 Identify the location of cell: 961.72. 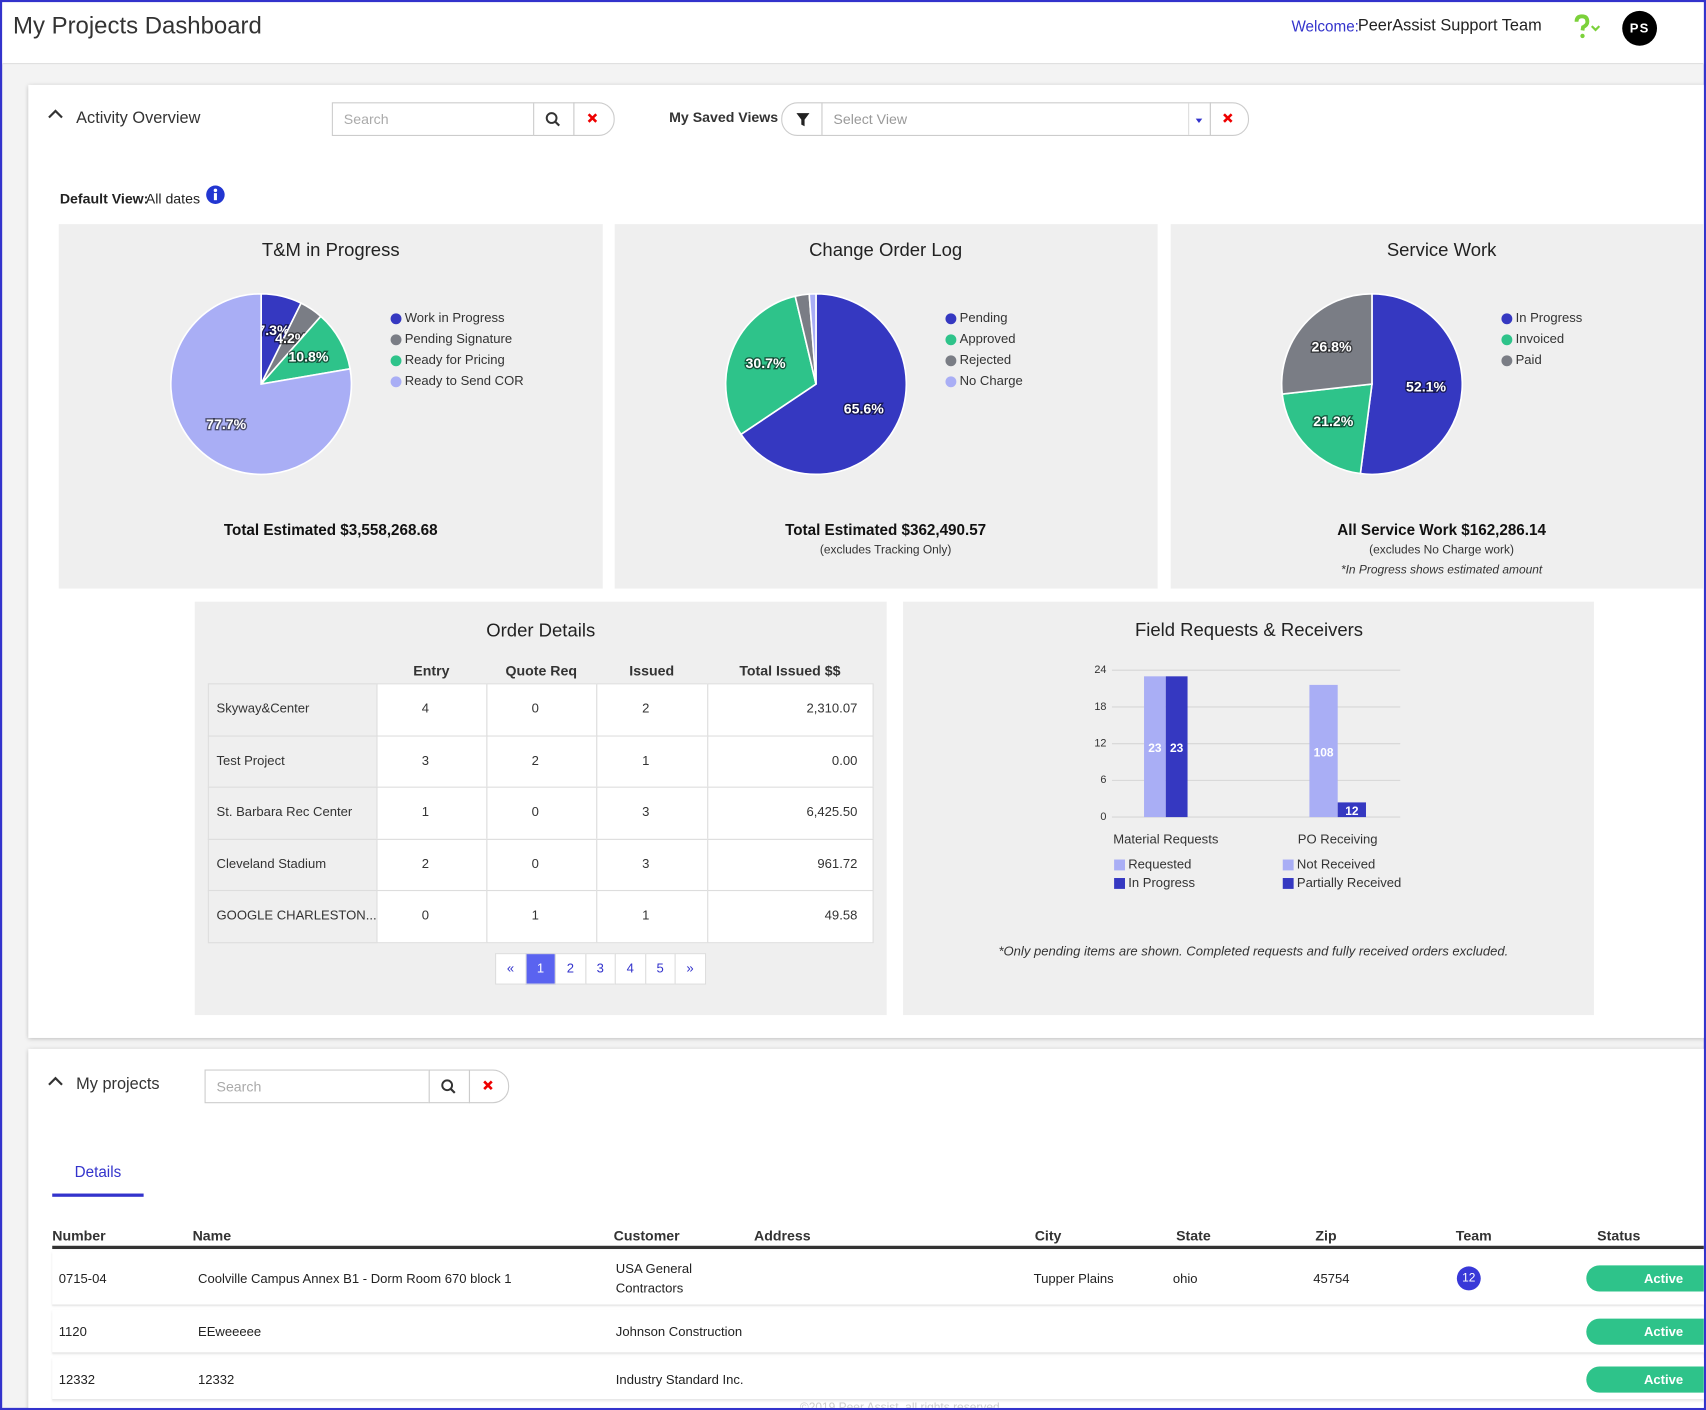
(790, 865).